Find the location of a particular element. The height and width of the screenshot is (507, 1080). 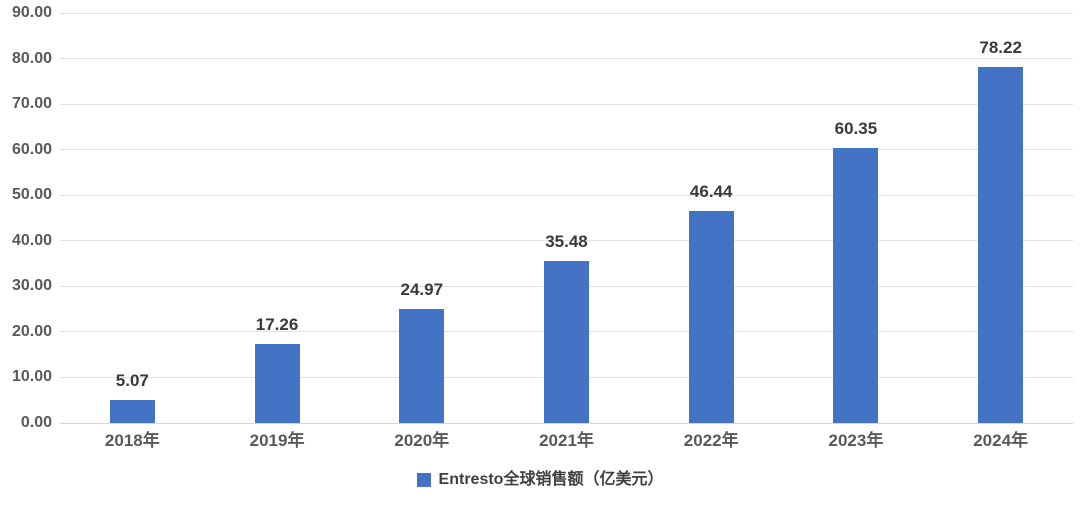

legend: Entresto全球销售额（亿美元） is located at coordinates (540, 480).